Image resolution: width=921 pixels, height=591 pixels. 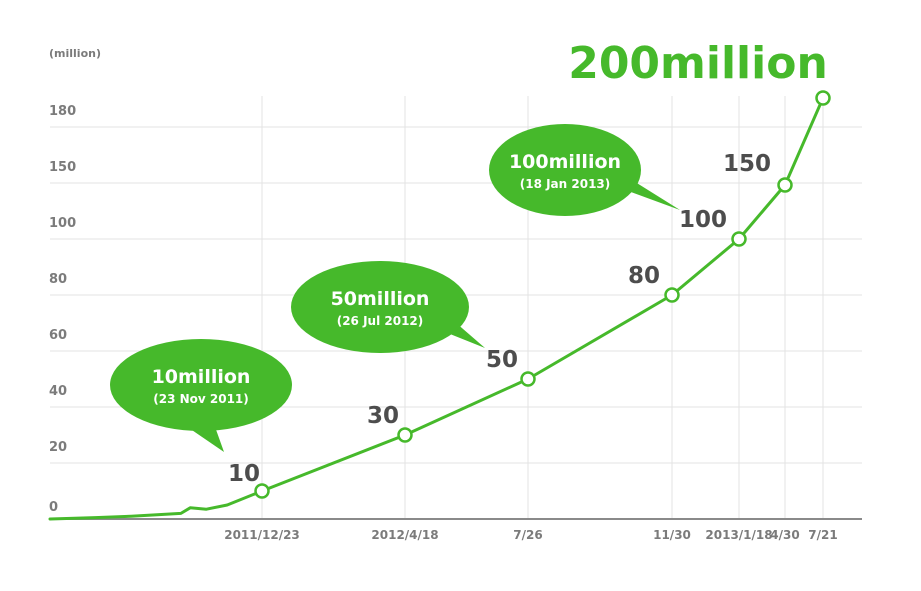 I want to click on x-tick-label: 2013/1/18, so click(x=738, y=535).